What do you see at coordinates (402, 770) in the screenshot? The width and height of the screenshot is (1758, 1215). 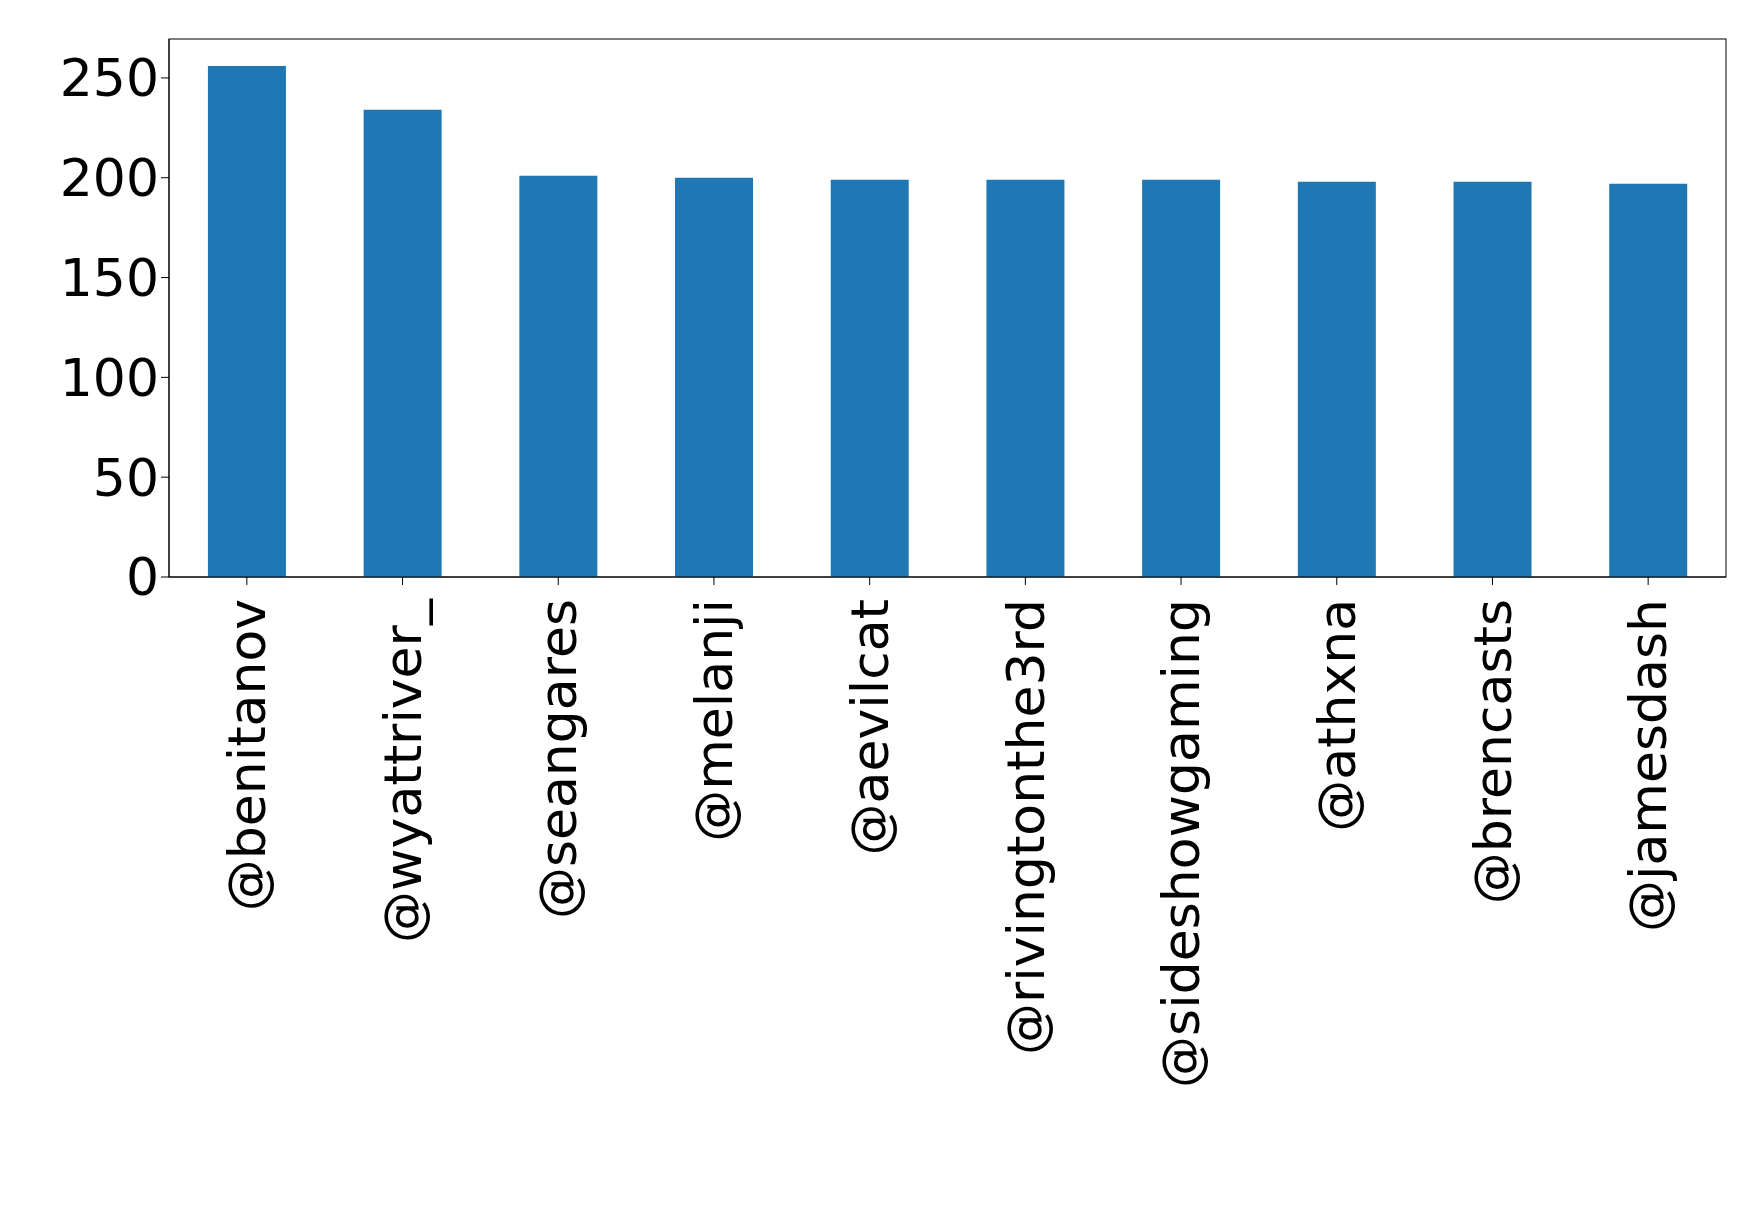 I see `x-tick-label: @wyattriver_` at bounding box center [402, 770].